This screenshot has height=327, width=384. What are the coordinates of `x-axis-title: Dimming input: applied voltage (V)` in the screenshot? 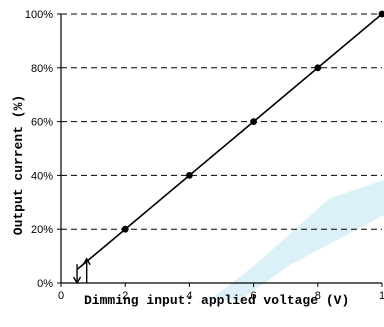 It's located at (216, 300).